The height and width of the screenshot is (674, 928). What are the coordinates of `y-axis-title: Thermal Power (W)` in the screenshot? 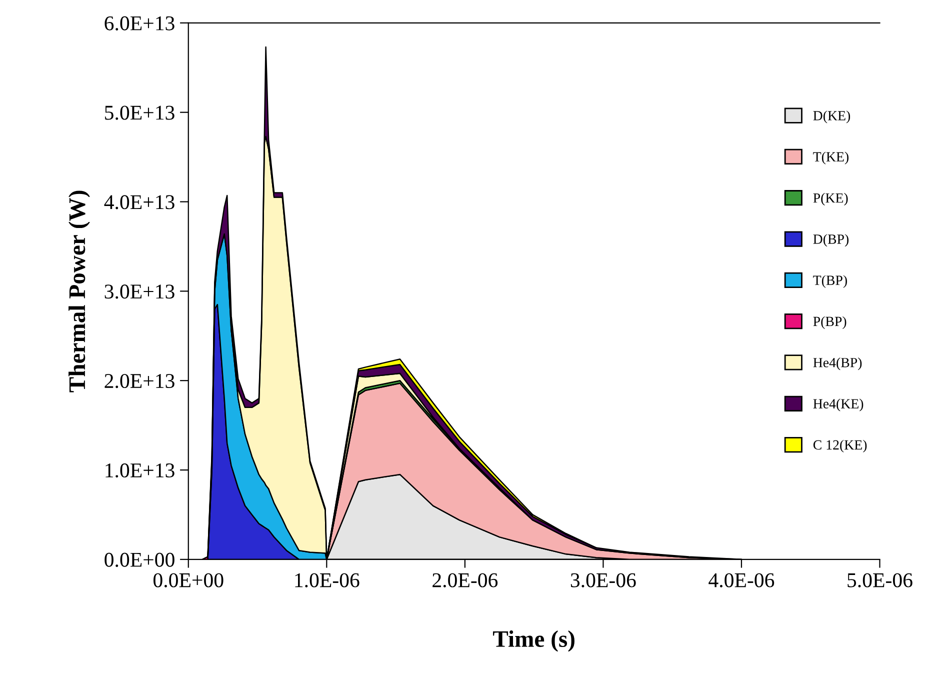 It's located at (79, 291).